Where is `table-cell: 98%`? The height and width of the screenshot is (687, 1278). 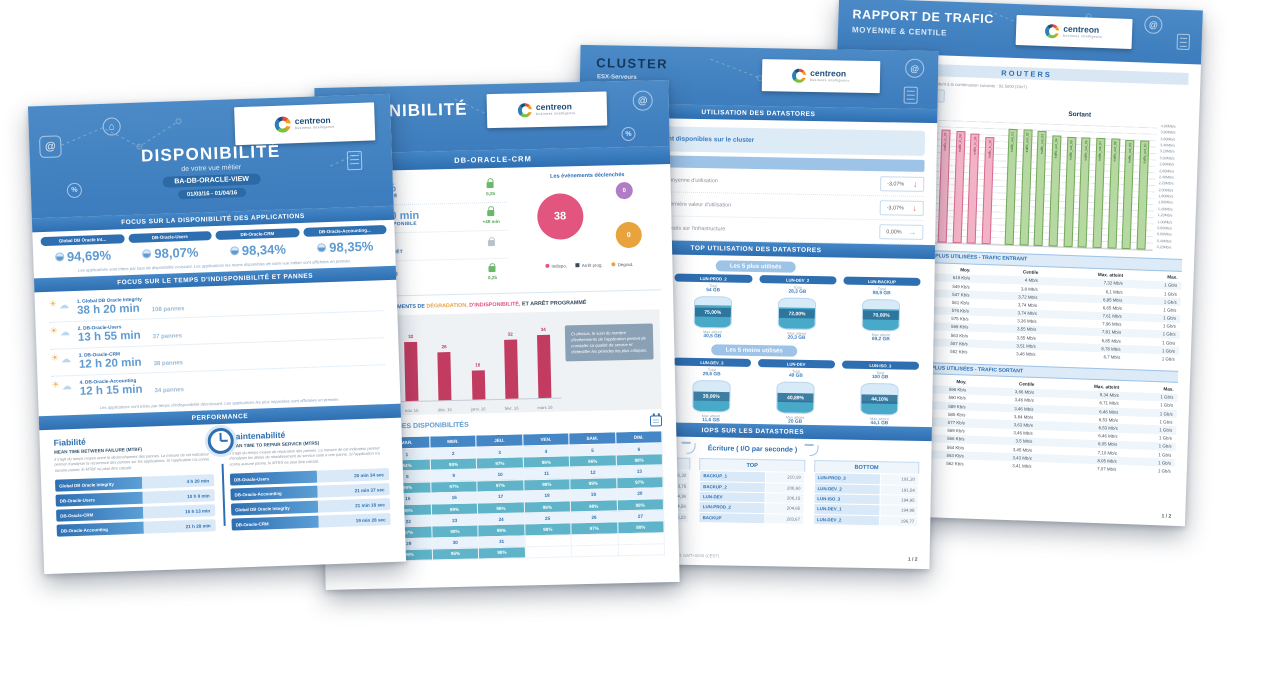 table-cell: 98% is located at coordinates (502, 552).